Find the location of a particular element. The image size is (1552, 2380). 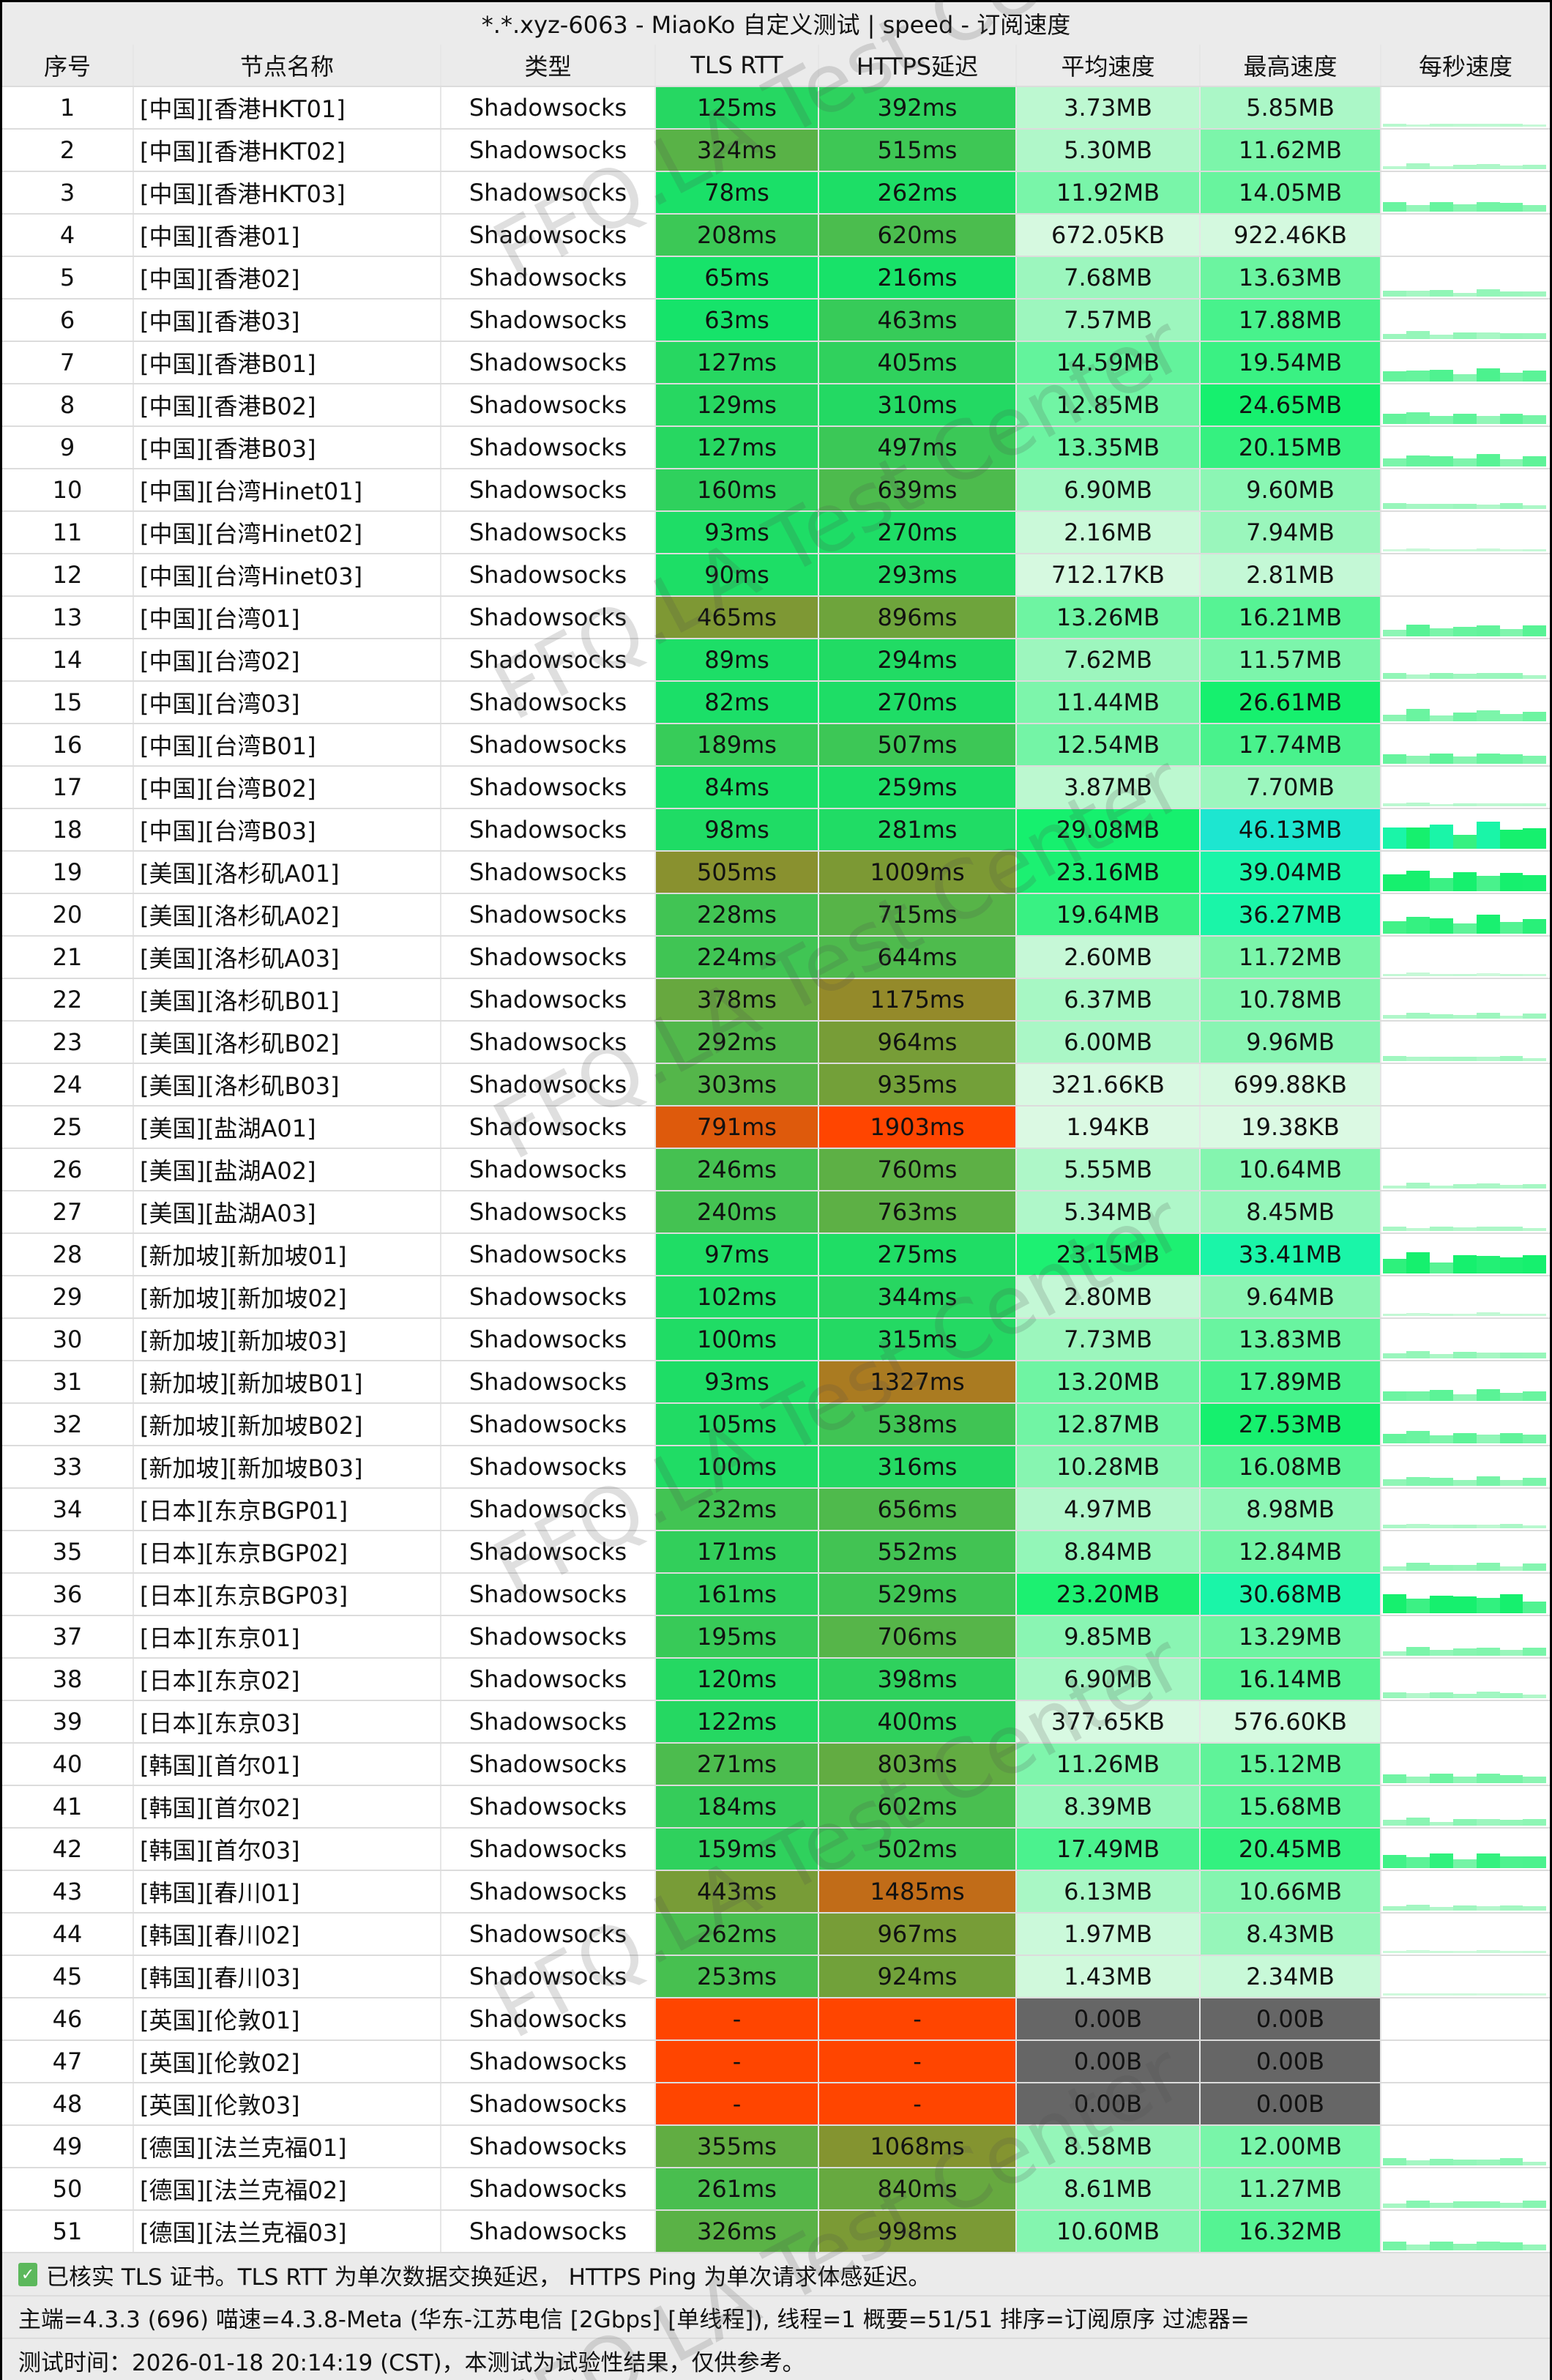

cell-index: 51 is located at coordinates (68, 2231).